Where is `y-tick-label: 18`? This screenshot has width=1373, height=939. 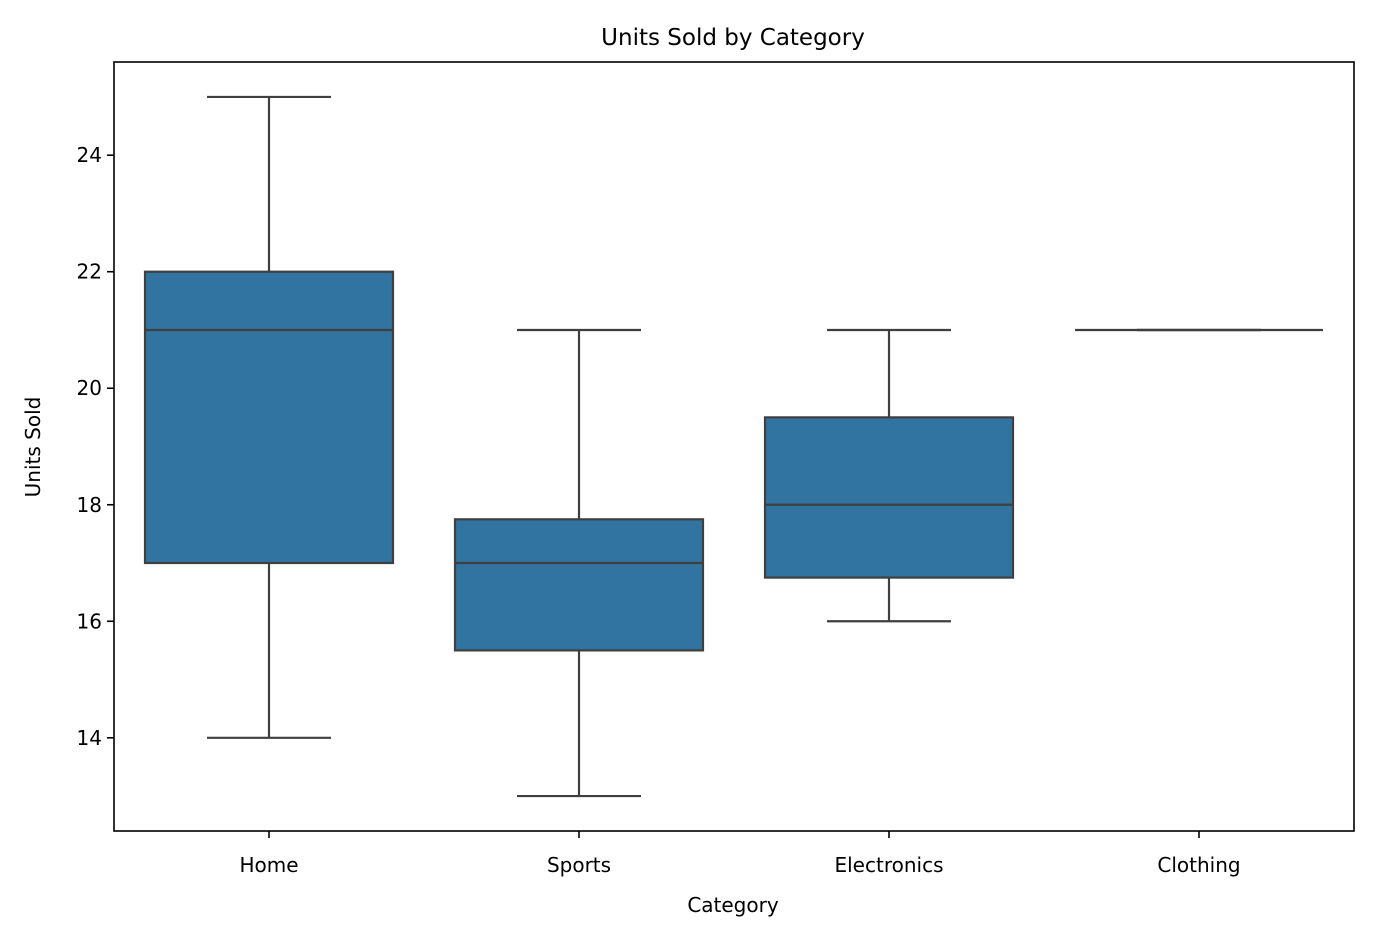
y-tick-label: 18 is located at coordinates (89, 505).